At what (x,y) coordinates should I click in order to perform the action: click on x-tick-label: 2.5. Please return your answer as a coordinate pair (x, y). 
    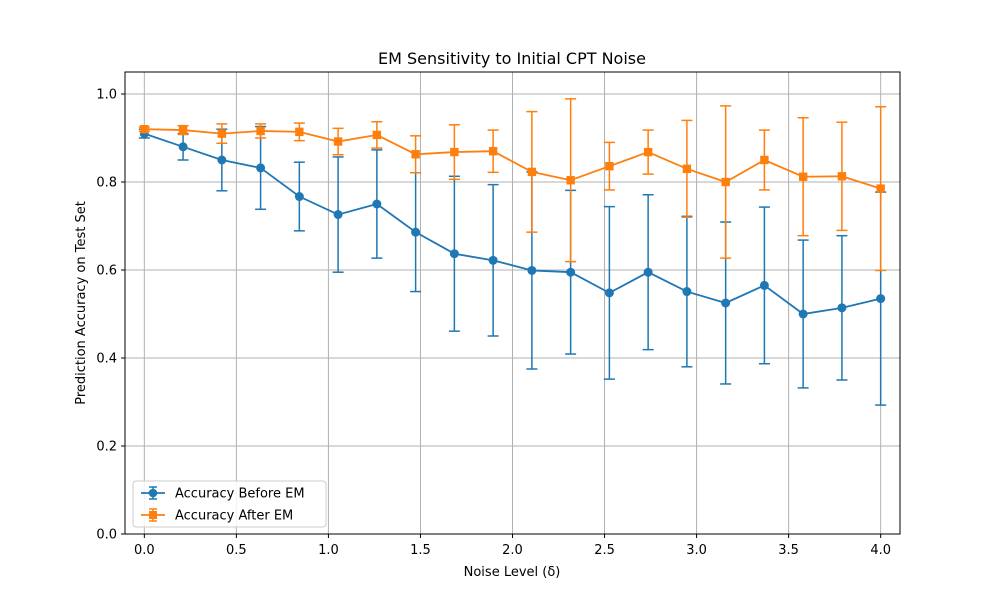
    Looking at the image, I should click on (604, 550).